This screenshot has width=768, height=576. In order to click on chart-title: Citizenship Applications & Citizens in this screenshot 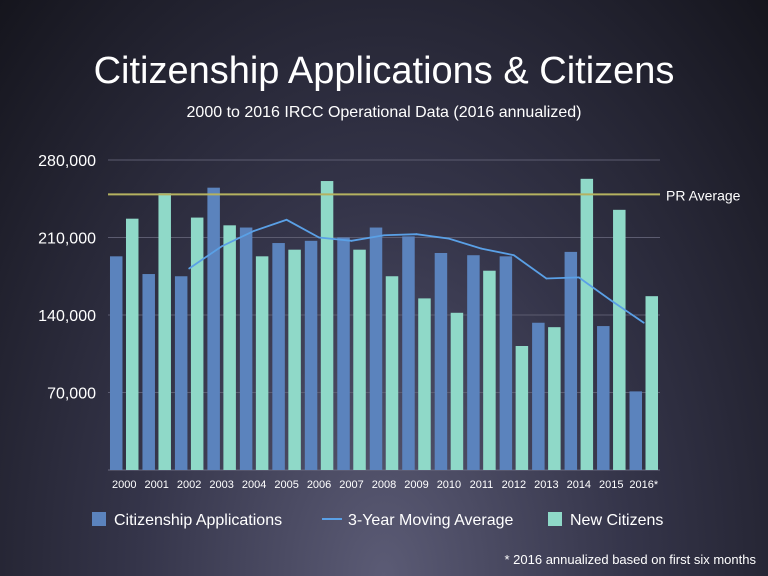, I will do `click(384, 71)`.